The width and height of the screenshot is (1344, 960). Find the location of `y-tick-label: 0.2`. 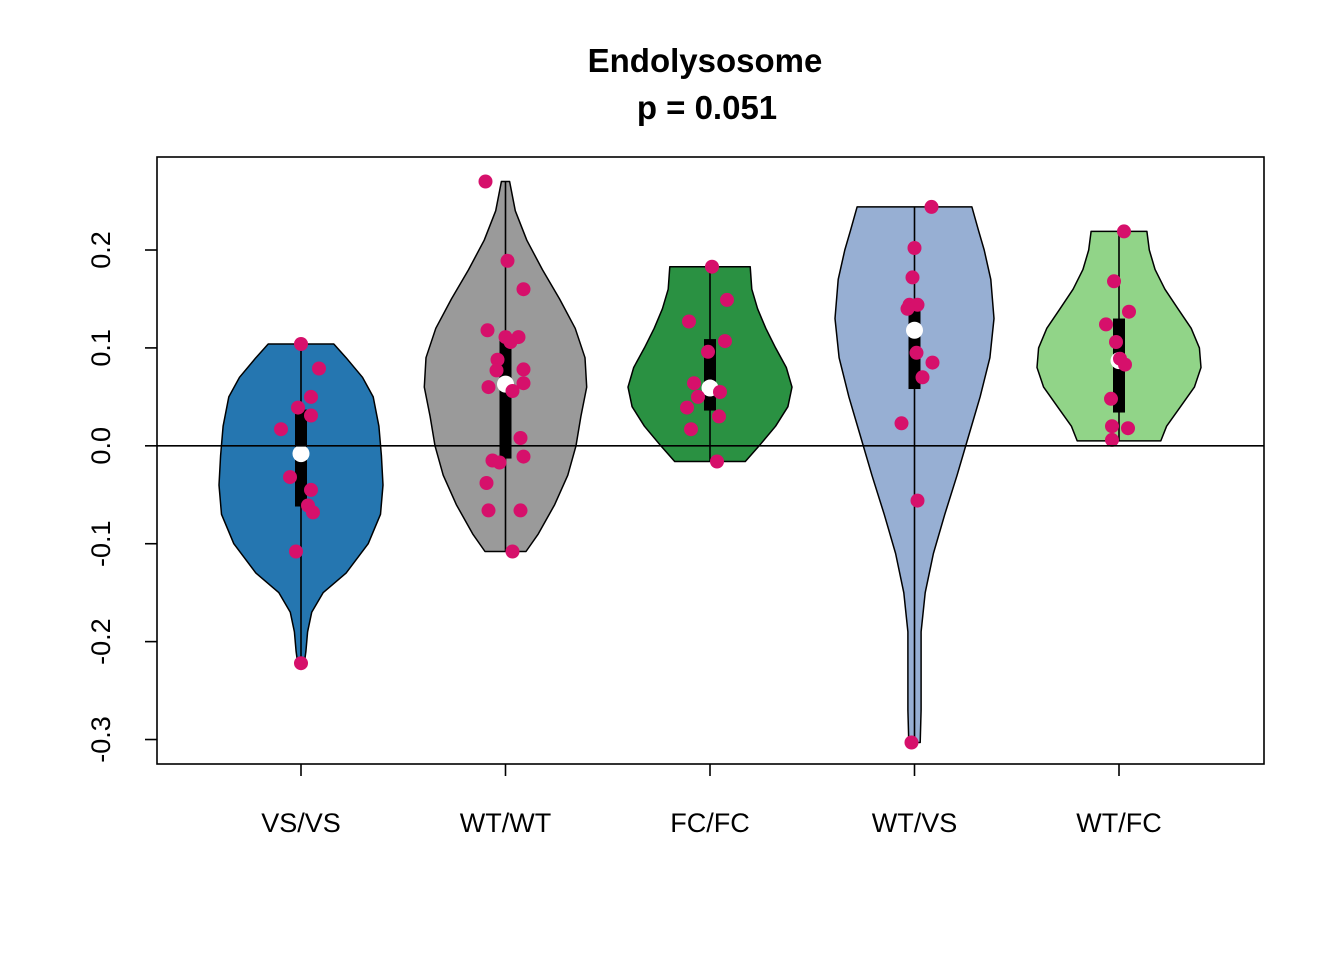

y-tick-label: 0.2 is located at coordinates (101, 250).